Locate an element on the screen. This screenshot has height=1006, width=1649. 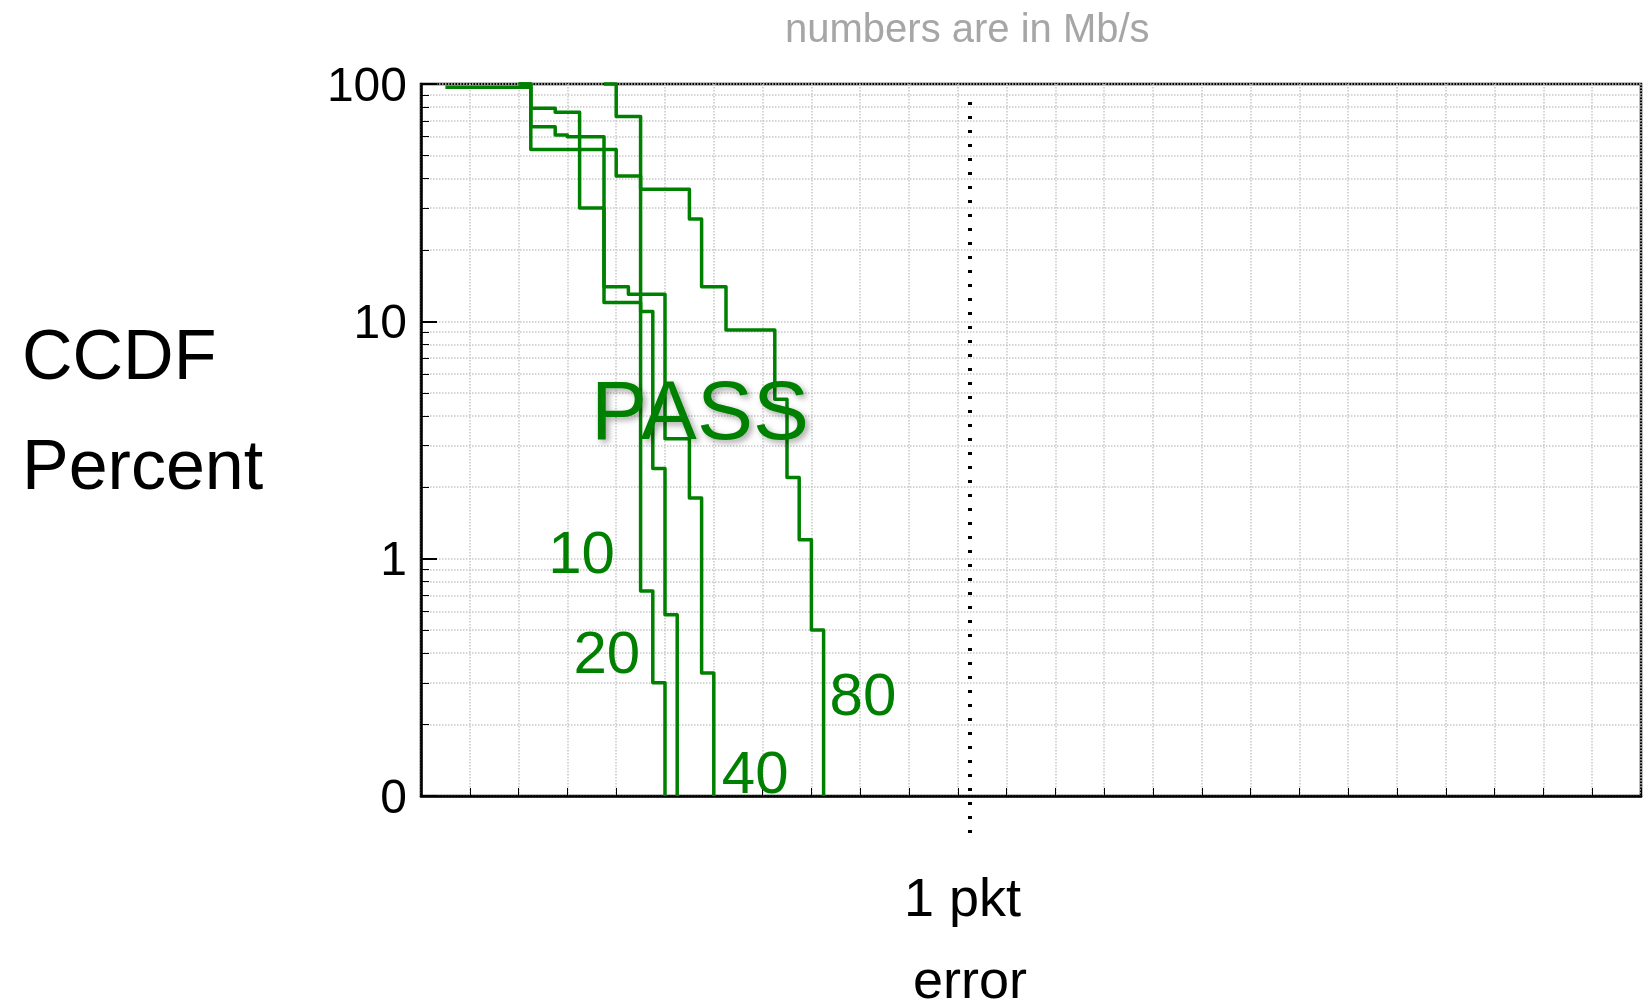
y-axis-title: CCDF Percent is located at coordinates (143, 410).